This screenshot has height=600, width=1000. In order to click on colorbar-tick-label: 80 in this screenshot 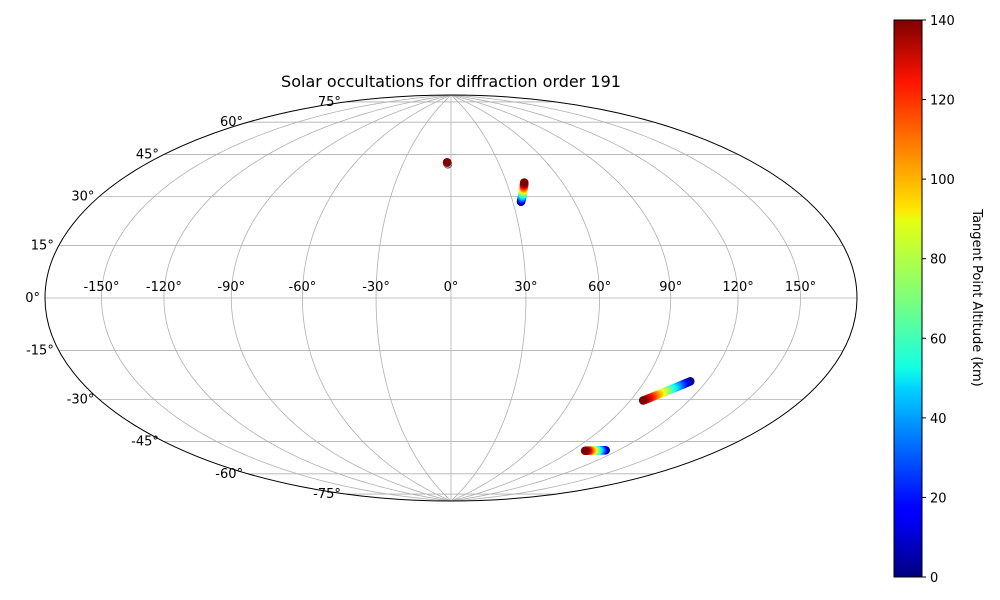, I will do `click(938, 260)`.